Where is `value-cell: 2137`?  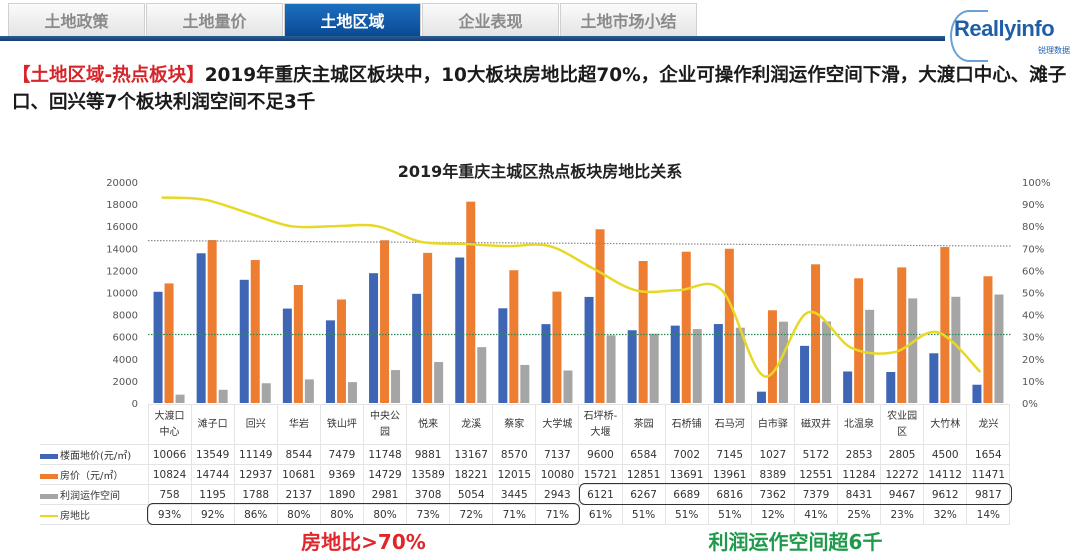
value-cell: 2137 is located at coordinates (298, 494).